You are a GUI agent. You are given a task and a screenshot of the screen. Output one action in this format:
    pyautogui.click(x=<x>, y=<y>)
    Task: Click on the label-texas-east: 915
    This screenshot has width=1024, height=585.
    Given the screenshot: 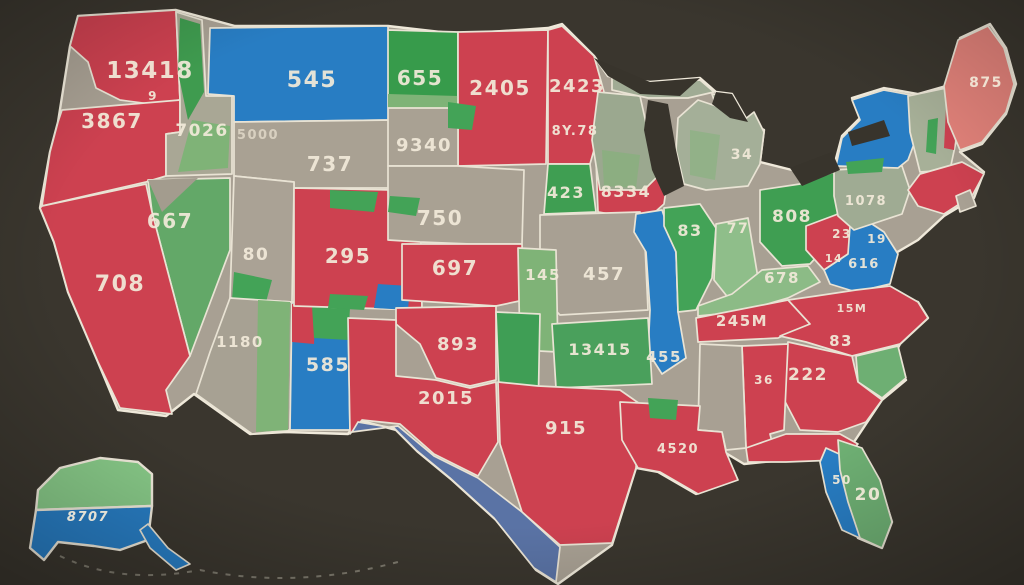 What is the action you would take?
    pyautogui.click(x=566, y=428)
    